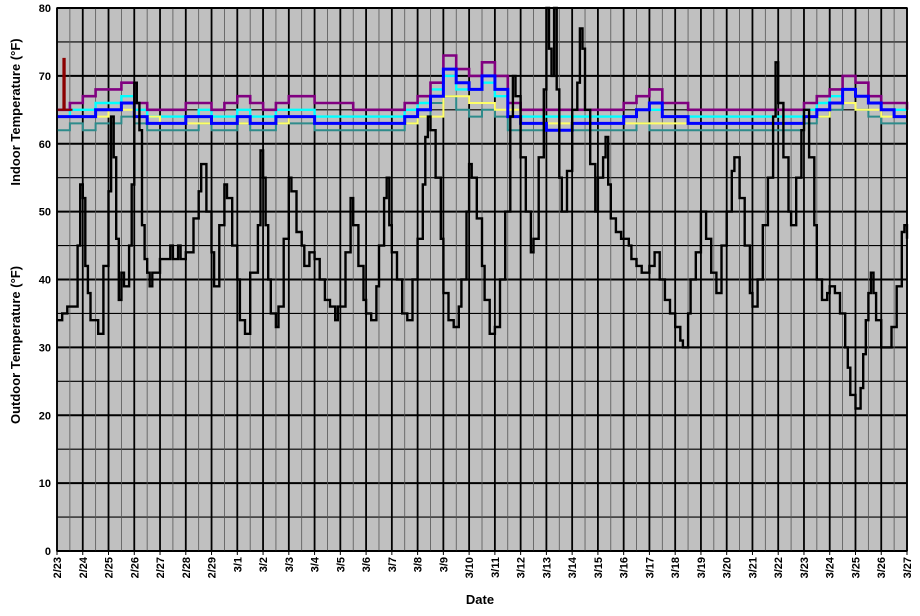 The height and width of the screenshot is (616, 920). I want to click on x-tick-label: 3/25, so click(856, 567).